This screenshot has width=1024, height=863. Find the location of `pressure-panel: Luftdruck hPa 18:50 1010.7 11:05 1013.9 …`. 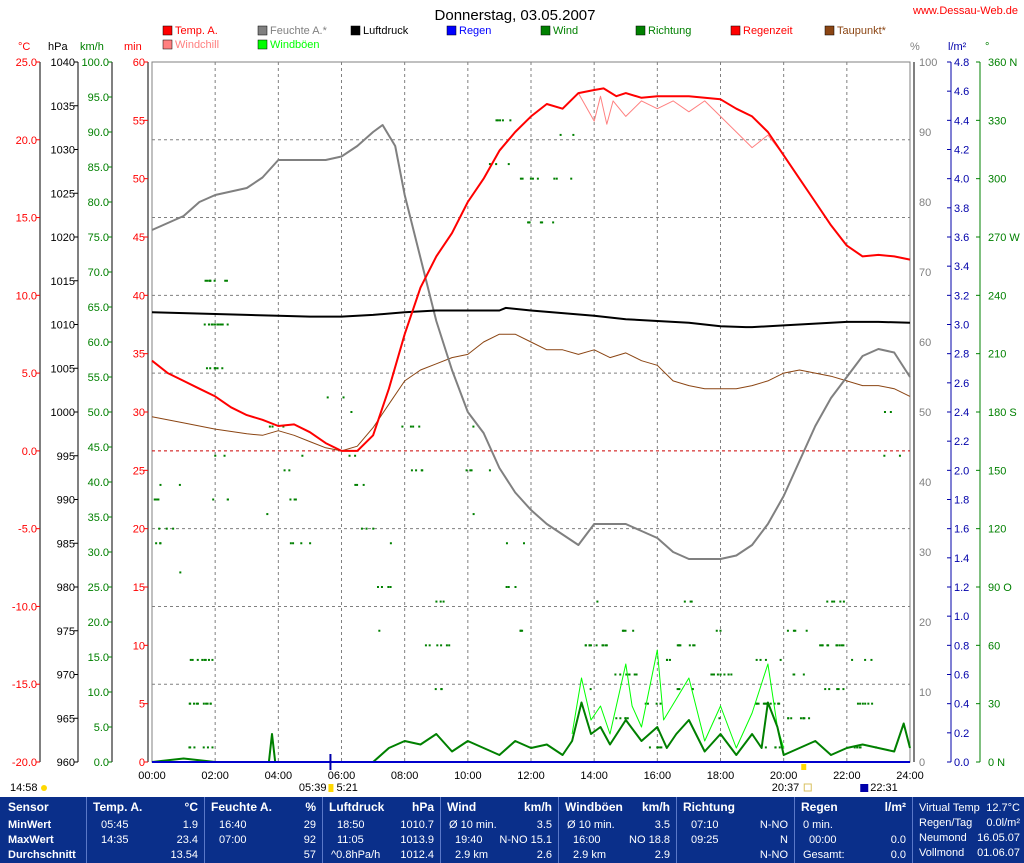

pressure-panel: Luftdruck hPa 18:50 1010.7 11:05 1013.9 … is located at coordinates (382, 830).